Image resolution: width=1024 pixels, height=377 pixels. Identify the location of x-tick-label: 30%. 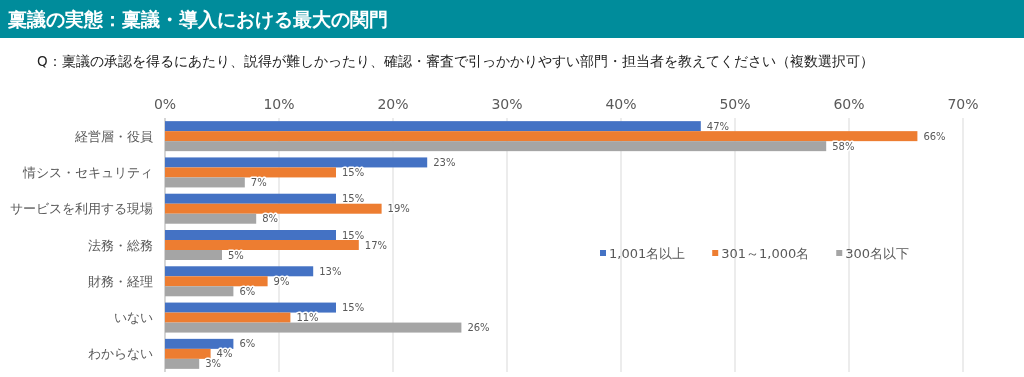
(507, 104).